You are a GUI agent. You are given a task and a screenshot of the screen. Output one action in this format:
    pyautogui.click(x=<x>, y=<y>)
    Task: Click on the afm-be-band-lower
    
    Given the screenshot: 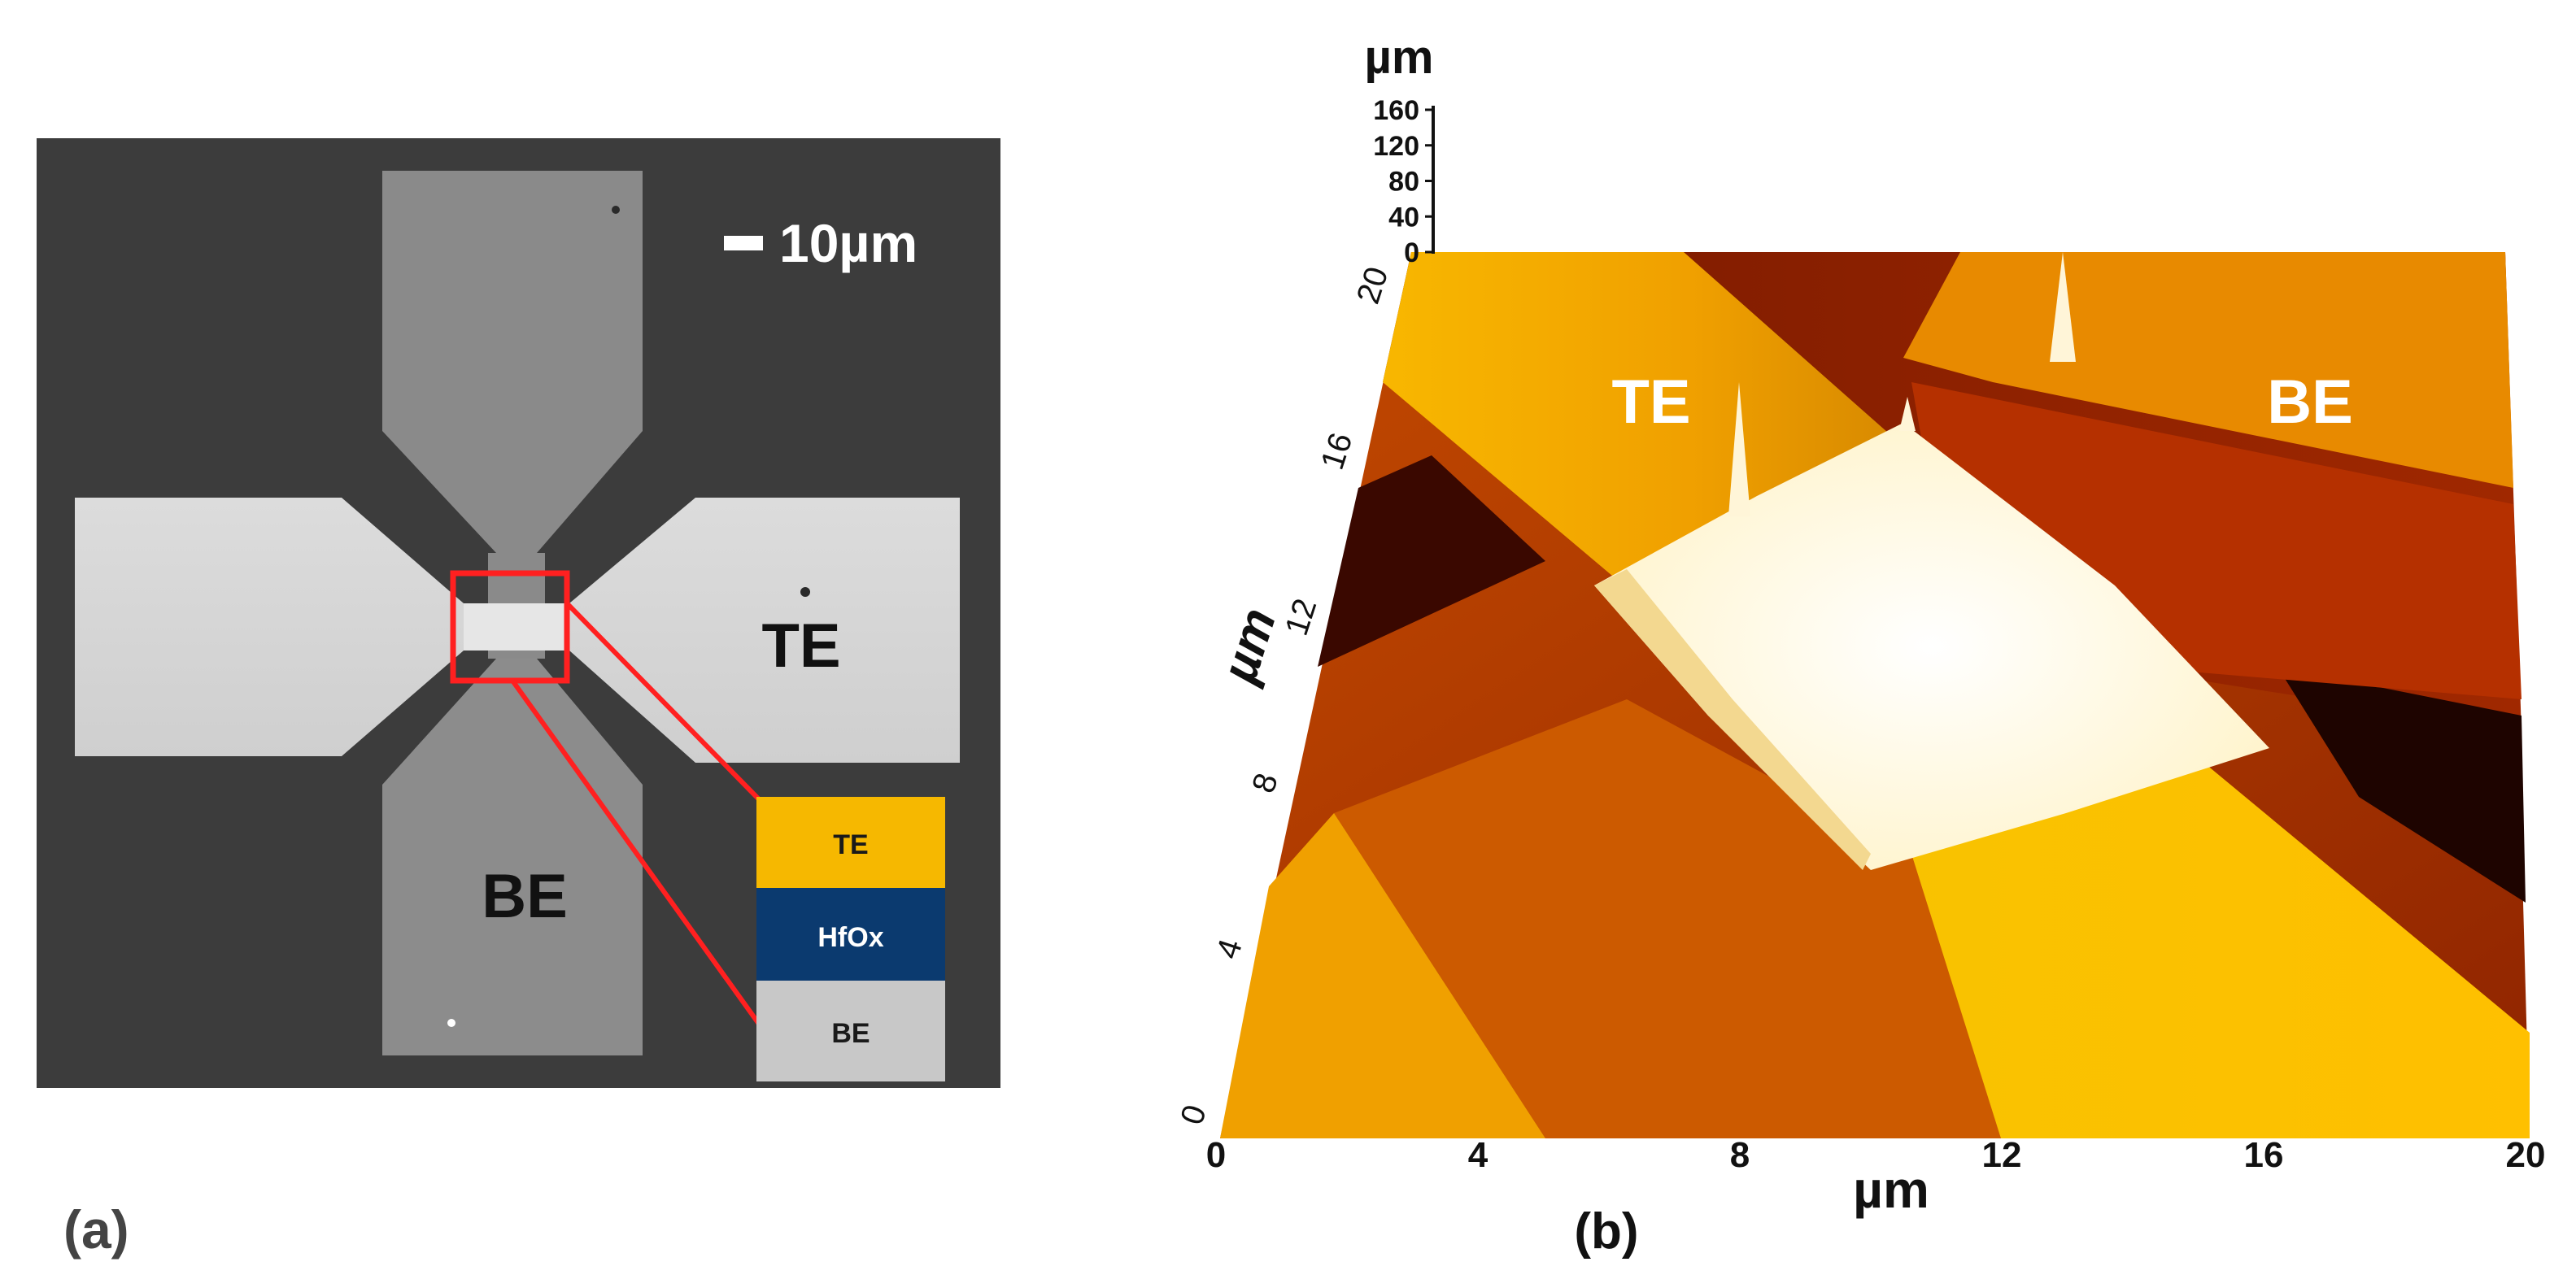 What is the action you would take?
    pyautogui.click(x=1667, y=918)
    